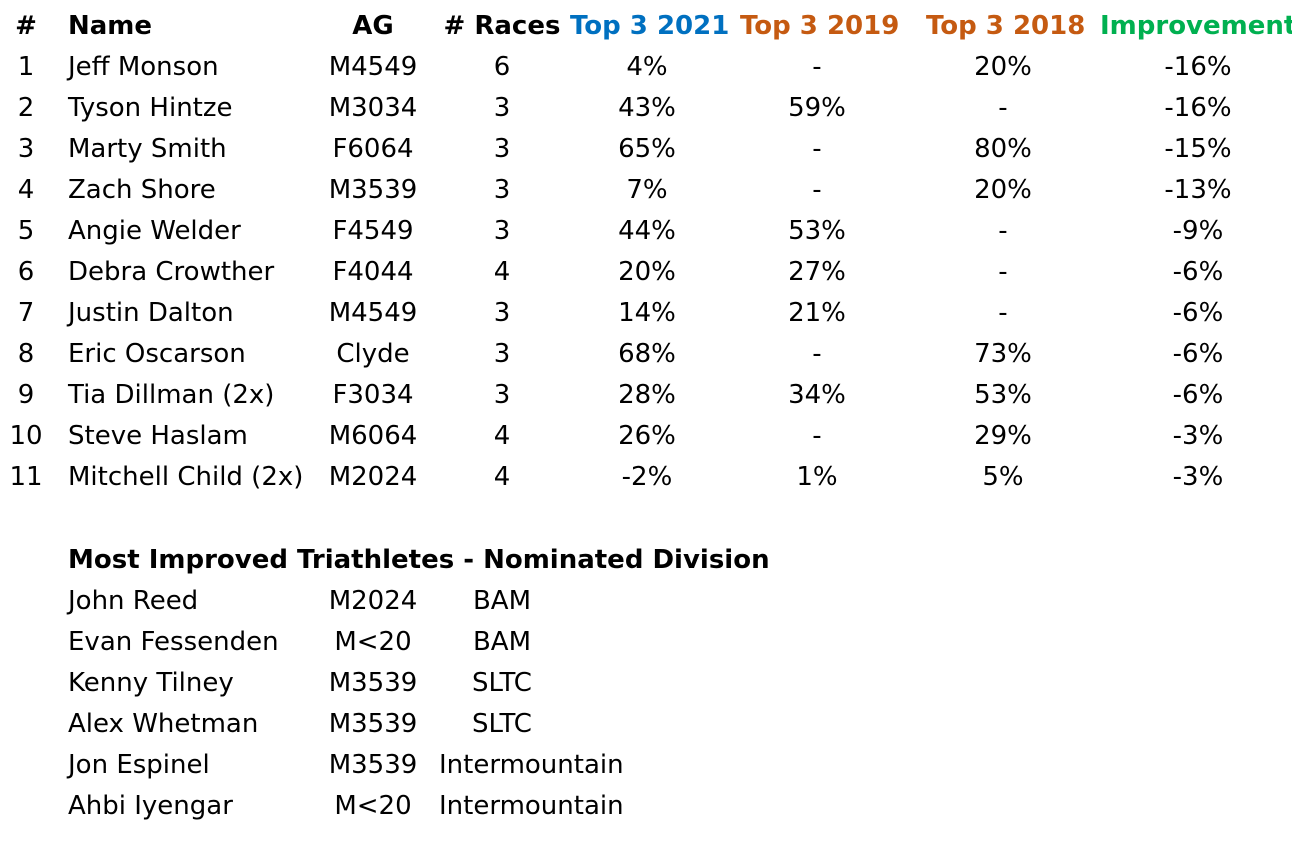 Image resolution: width=1292 pixels, height=845 pixels. I want to click on row-top3-2019: 1%, so click(817, 477).